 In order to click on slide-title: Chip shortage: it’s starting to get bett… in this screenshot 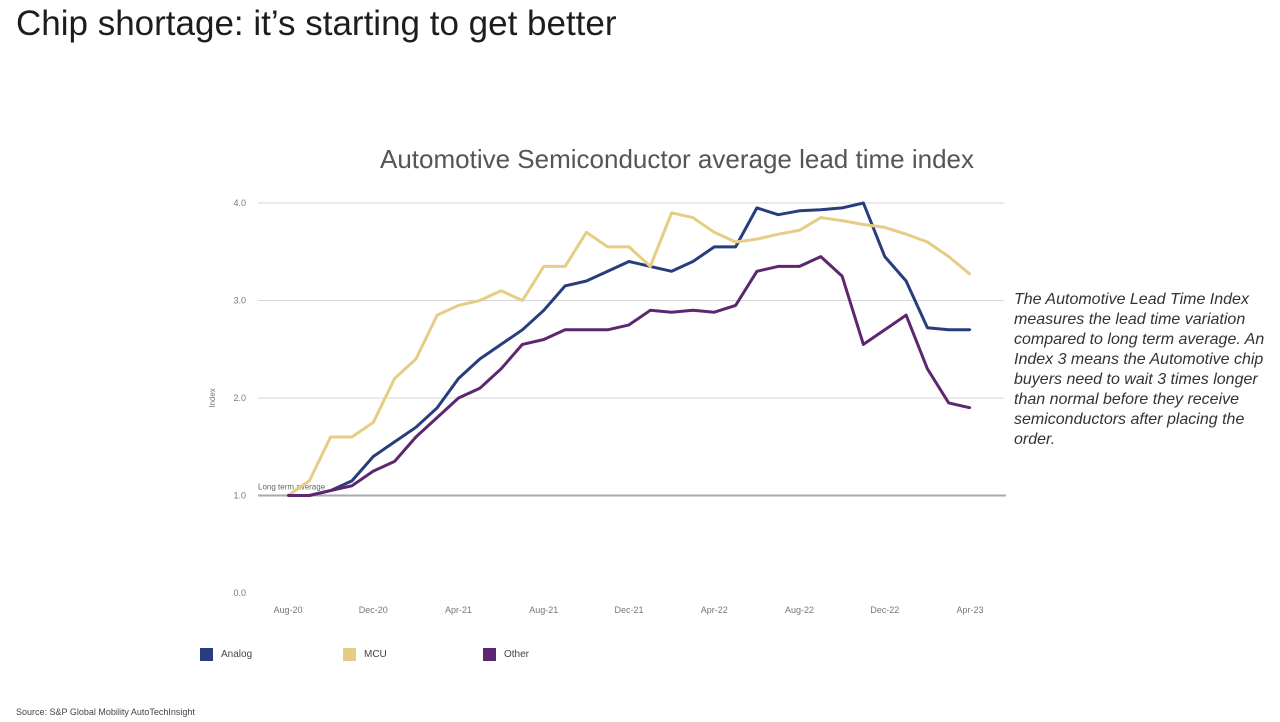, I will do `click(316, 23)`.